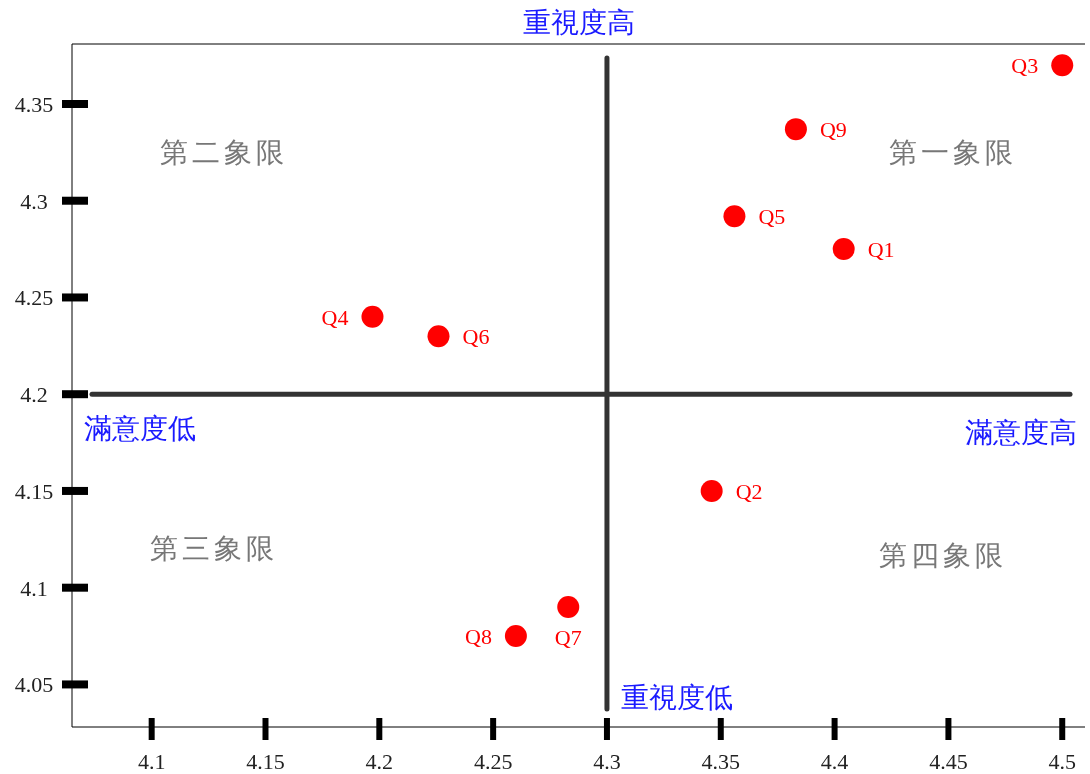 This screenshot has height=774, width=1090. Describe the element at coordinates (668, 384) in the screenshot. I see `ref-line: 重視度低` at that location.